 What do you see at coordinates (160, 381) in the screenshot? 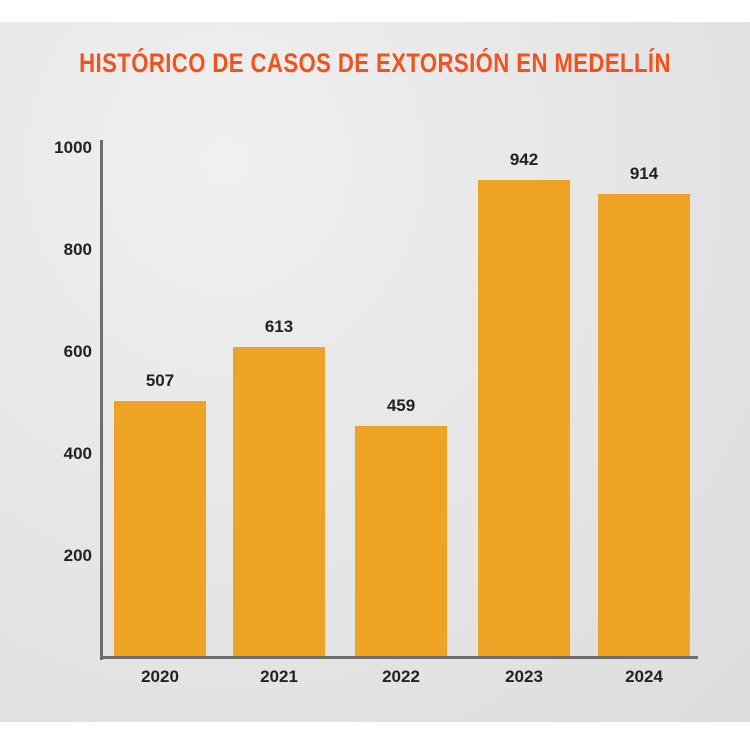
I see `value-label: 507` at bounding box center [160, 381].